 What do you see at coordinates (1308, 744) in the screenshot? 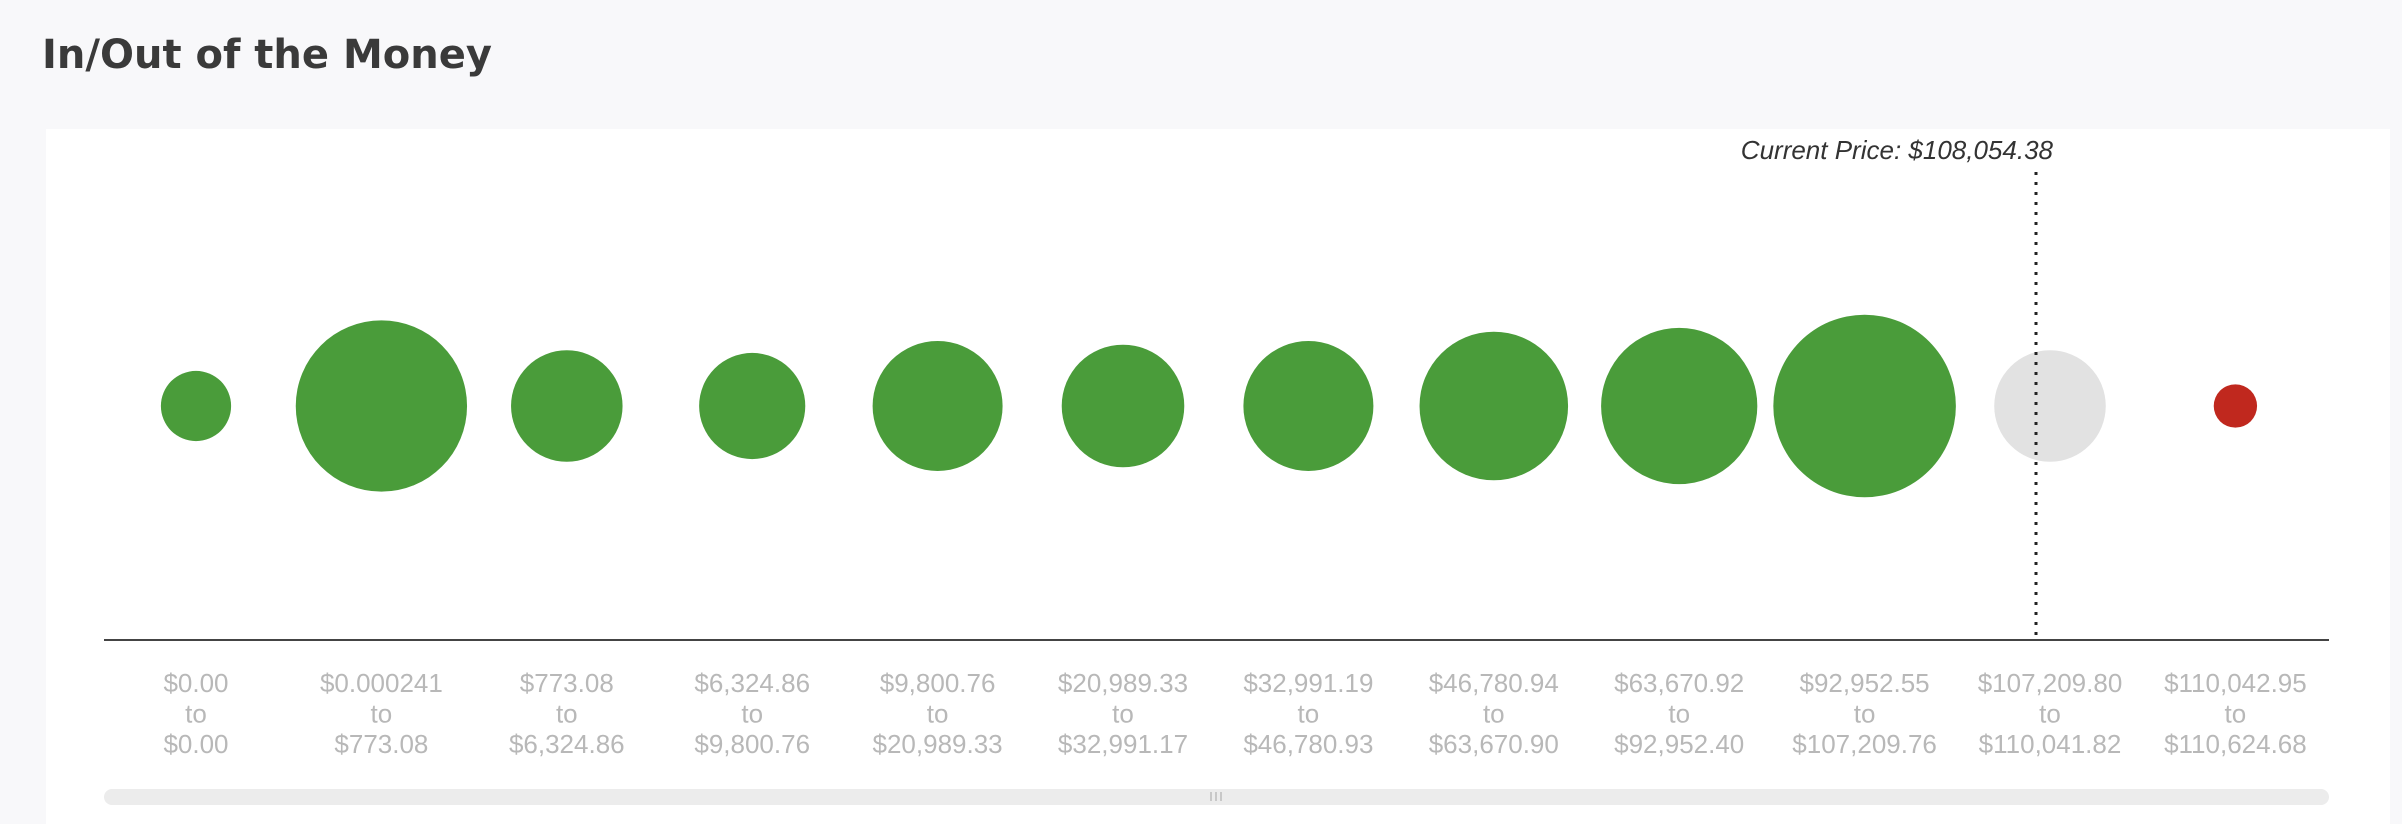
I see `x-tick-label: $46,780.93` at bounding box center [1308, 744].